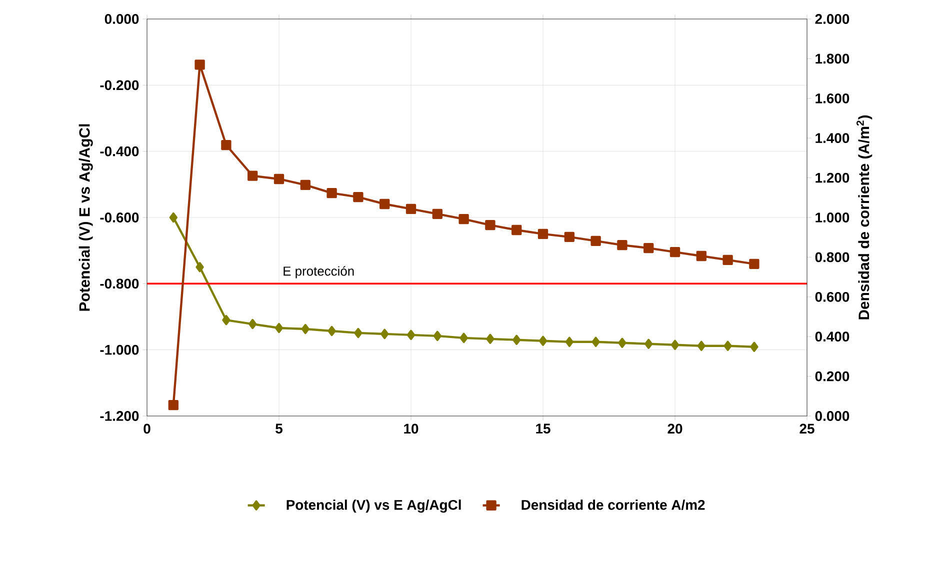 This screenshot has width=933, height=563. Describe the element at coordinates (833, 217) in the screenshot. I see `y2-tick-label: 1.000` at that location.